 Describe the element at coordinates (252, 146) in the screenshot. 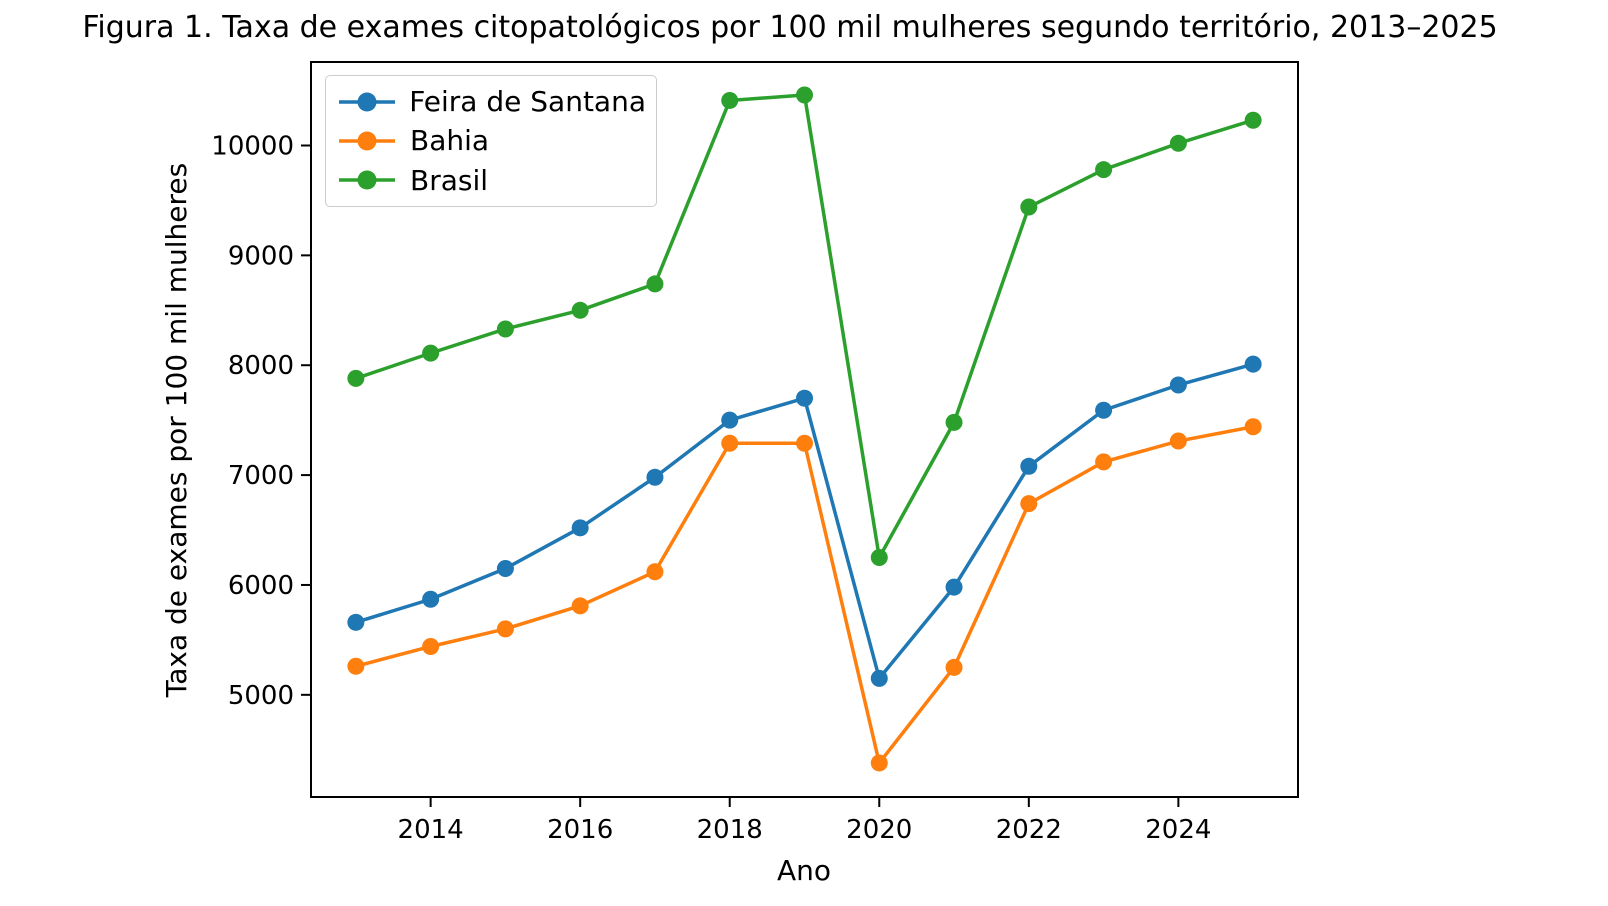

I see `y-tick-label: 10000` at that location.